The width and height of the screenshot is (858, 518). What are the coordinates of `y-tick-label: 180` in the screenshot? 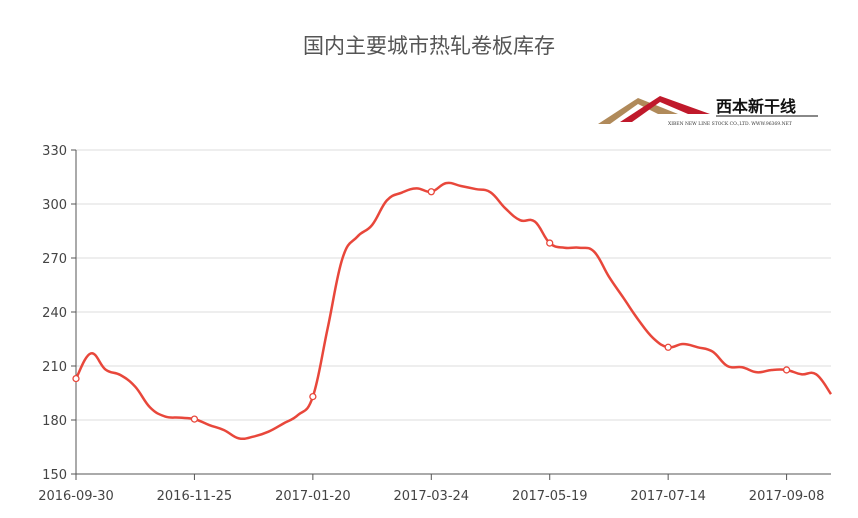 It's located at (54, 421).